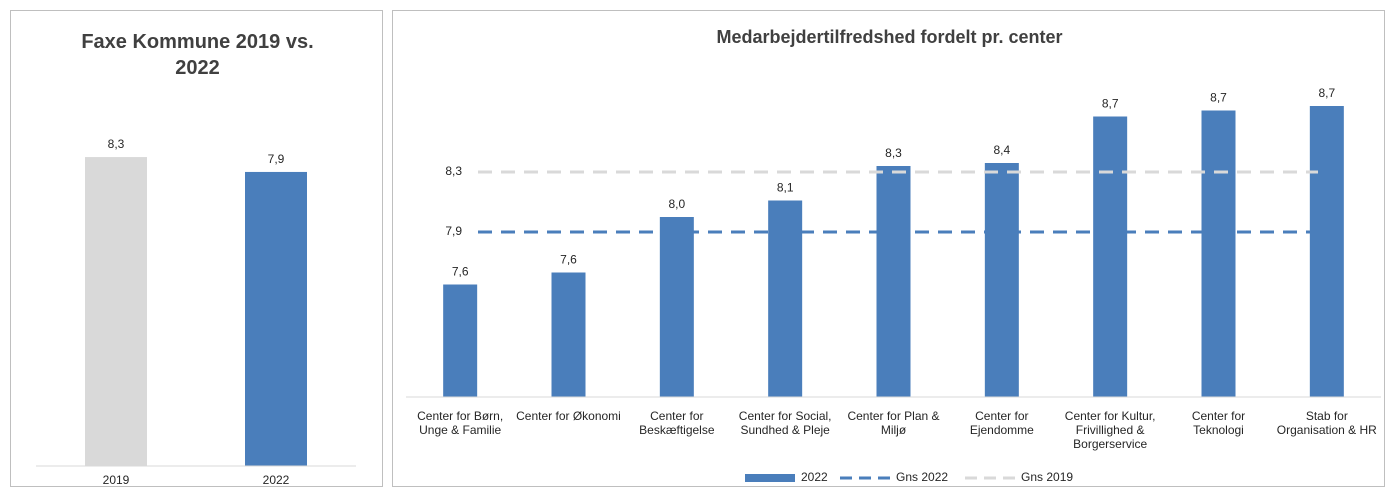  What do you see at coordinates (785, 188) in the screenshot?
I see `value-label: 8,1` at bounding box center [785, 188].